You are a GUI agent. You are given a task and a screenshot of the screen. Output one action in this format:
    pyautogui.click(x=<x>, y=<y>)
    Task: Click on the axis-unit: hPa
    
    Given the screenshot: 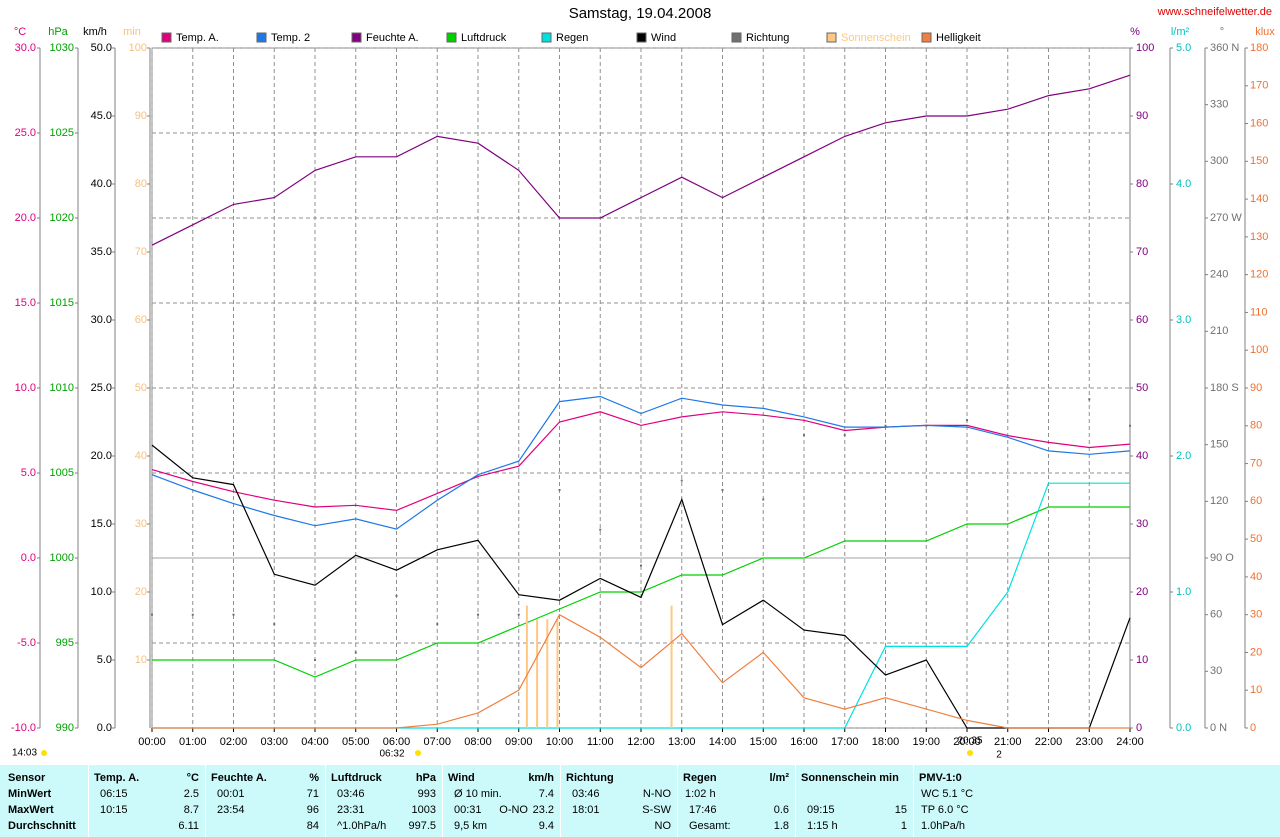 What is the action you would take?
    pyautogui.click(x=58, y=32)
    